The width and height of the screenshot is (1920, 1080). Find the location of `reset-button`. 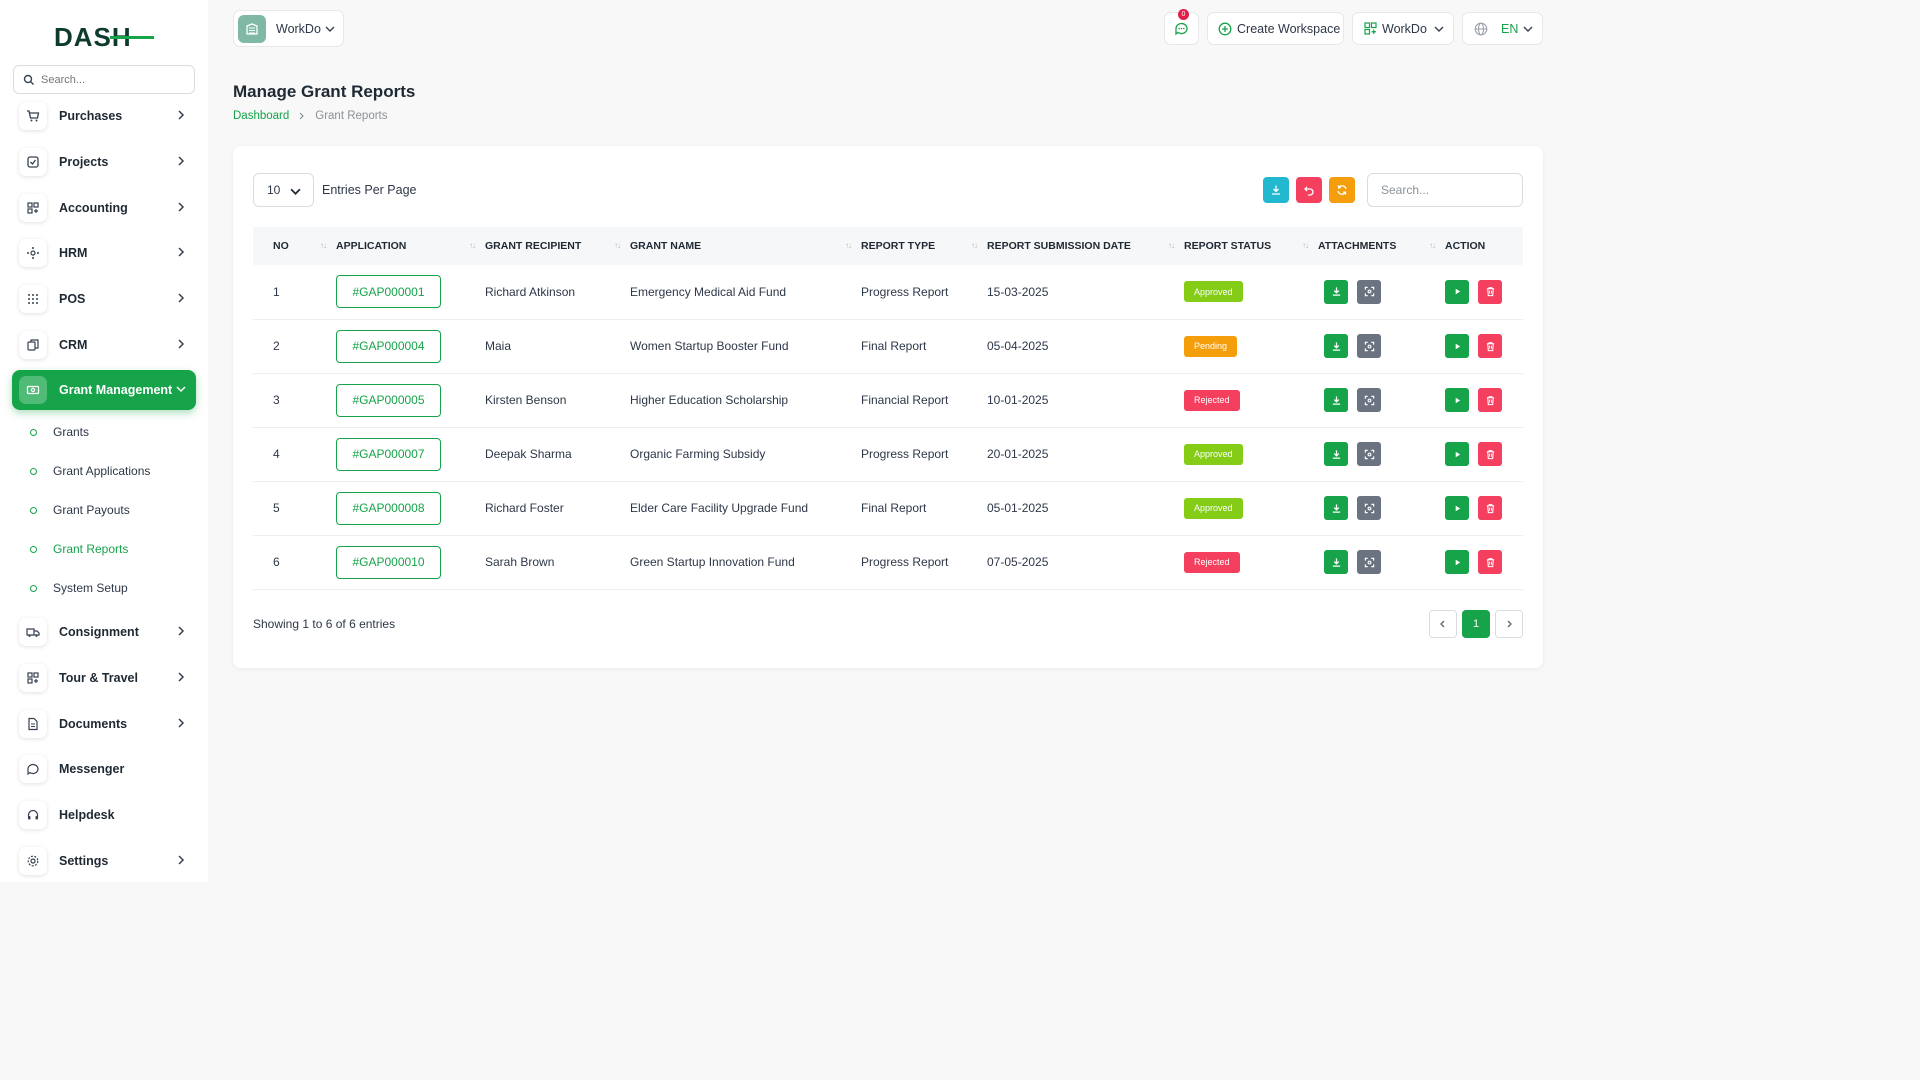

reset-button is located at coordinates (1309, 190).